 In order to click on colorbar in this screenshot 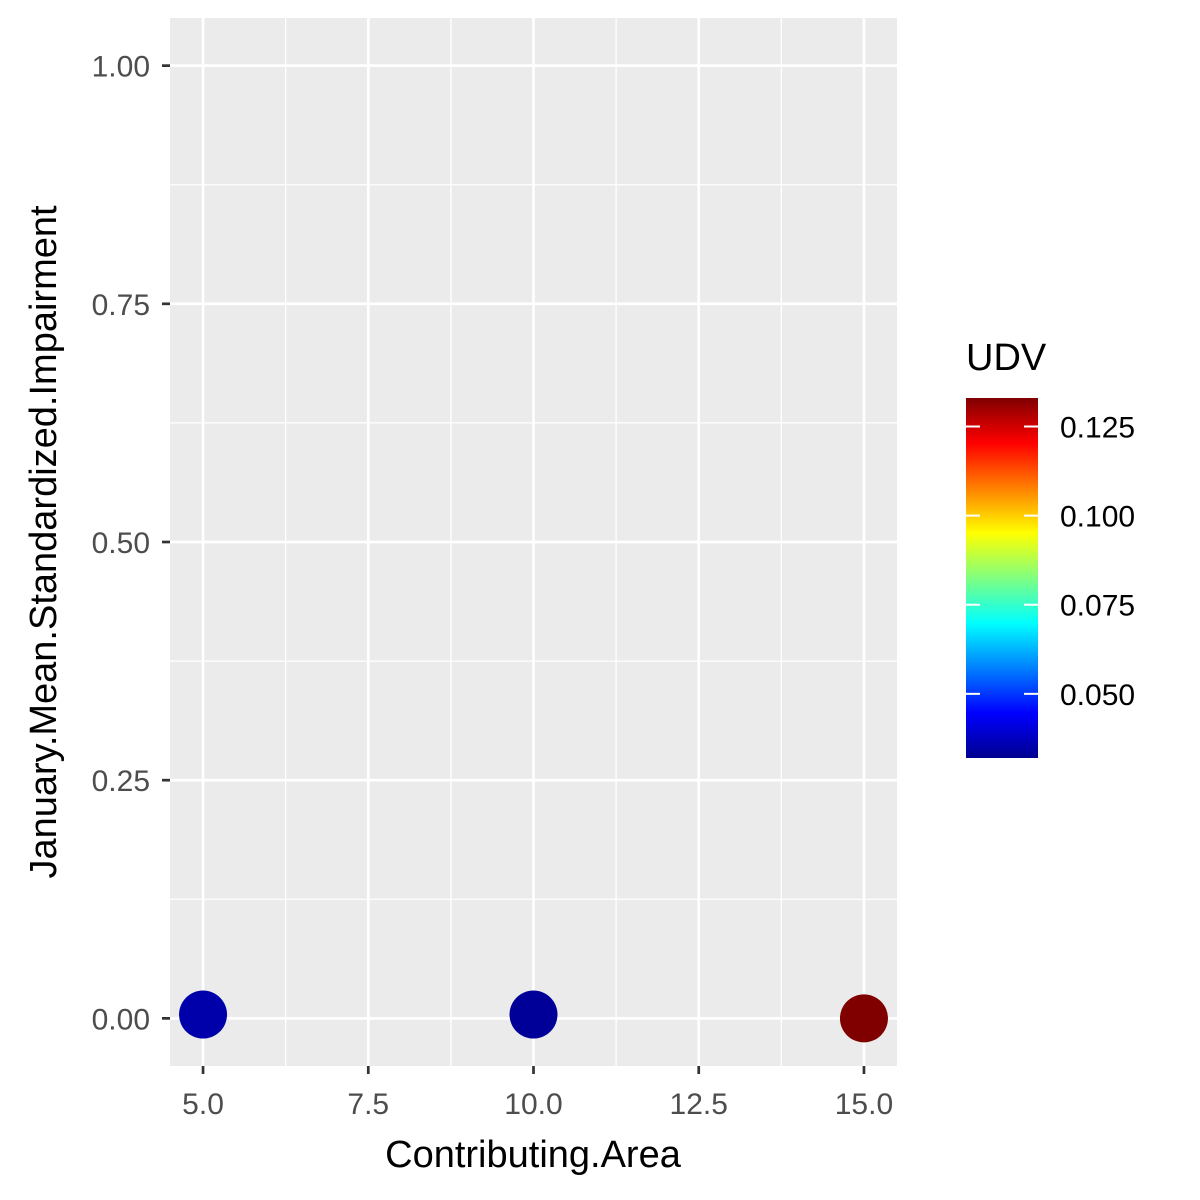, I will do `click(1002, 578)`.